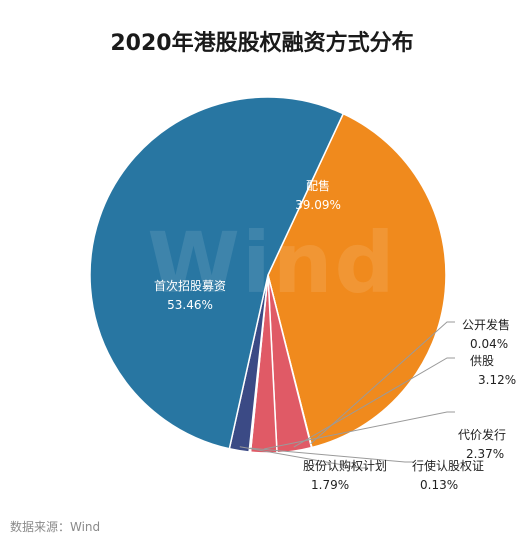 Image resolution: width=529 pixels, height=547 pixels. I want to click on inner-labels: 配售 39.09% 首次招股募资 53.46%, so click(247, 245).